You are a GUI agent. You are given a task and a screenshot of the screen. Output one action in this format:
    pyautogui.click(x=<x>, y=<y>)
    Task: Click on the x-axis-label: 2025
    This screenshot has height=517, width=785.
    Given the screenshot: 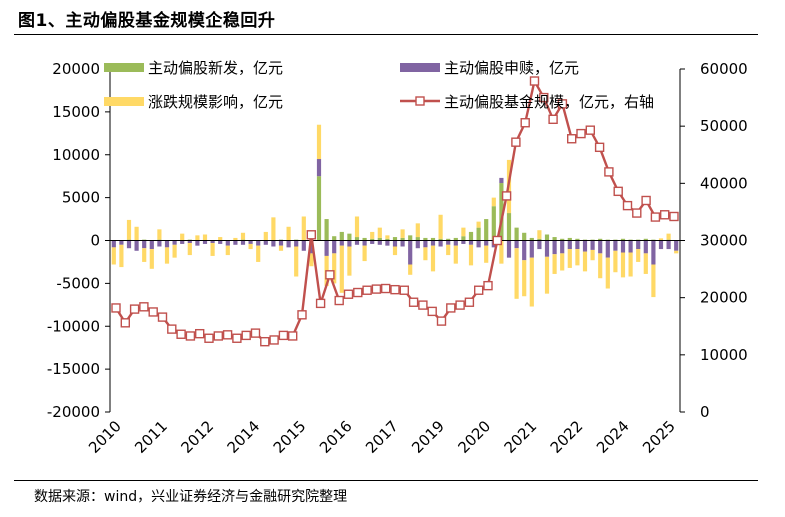 What is the action you would take?
    pyautogui.click(x=659, y=437)
    